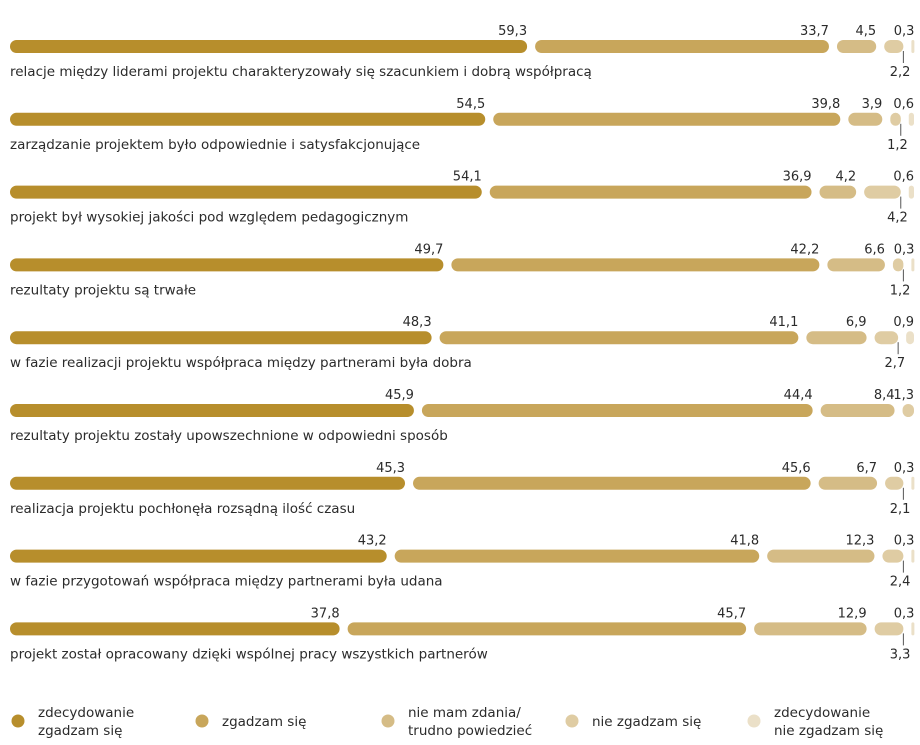  Describe the element at coordinates (796, 468) in the screenshot. I see `value-label-r6-s1: 45,6` at that location.